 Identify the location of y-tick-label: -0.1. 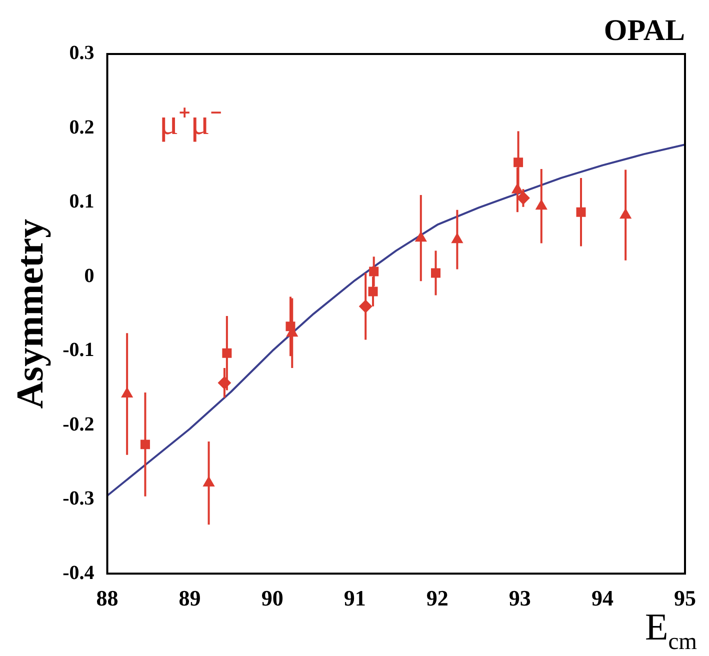
(78, 350).